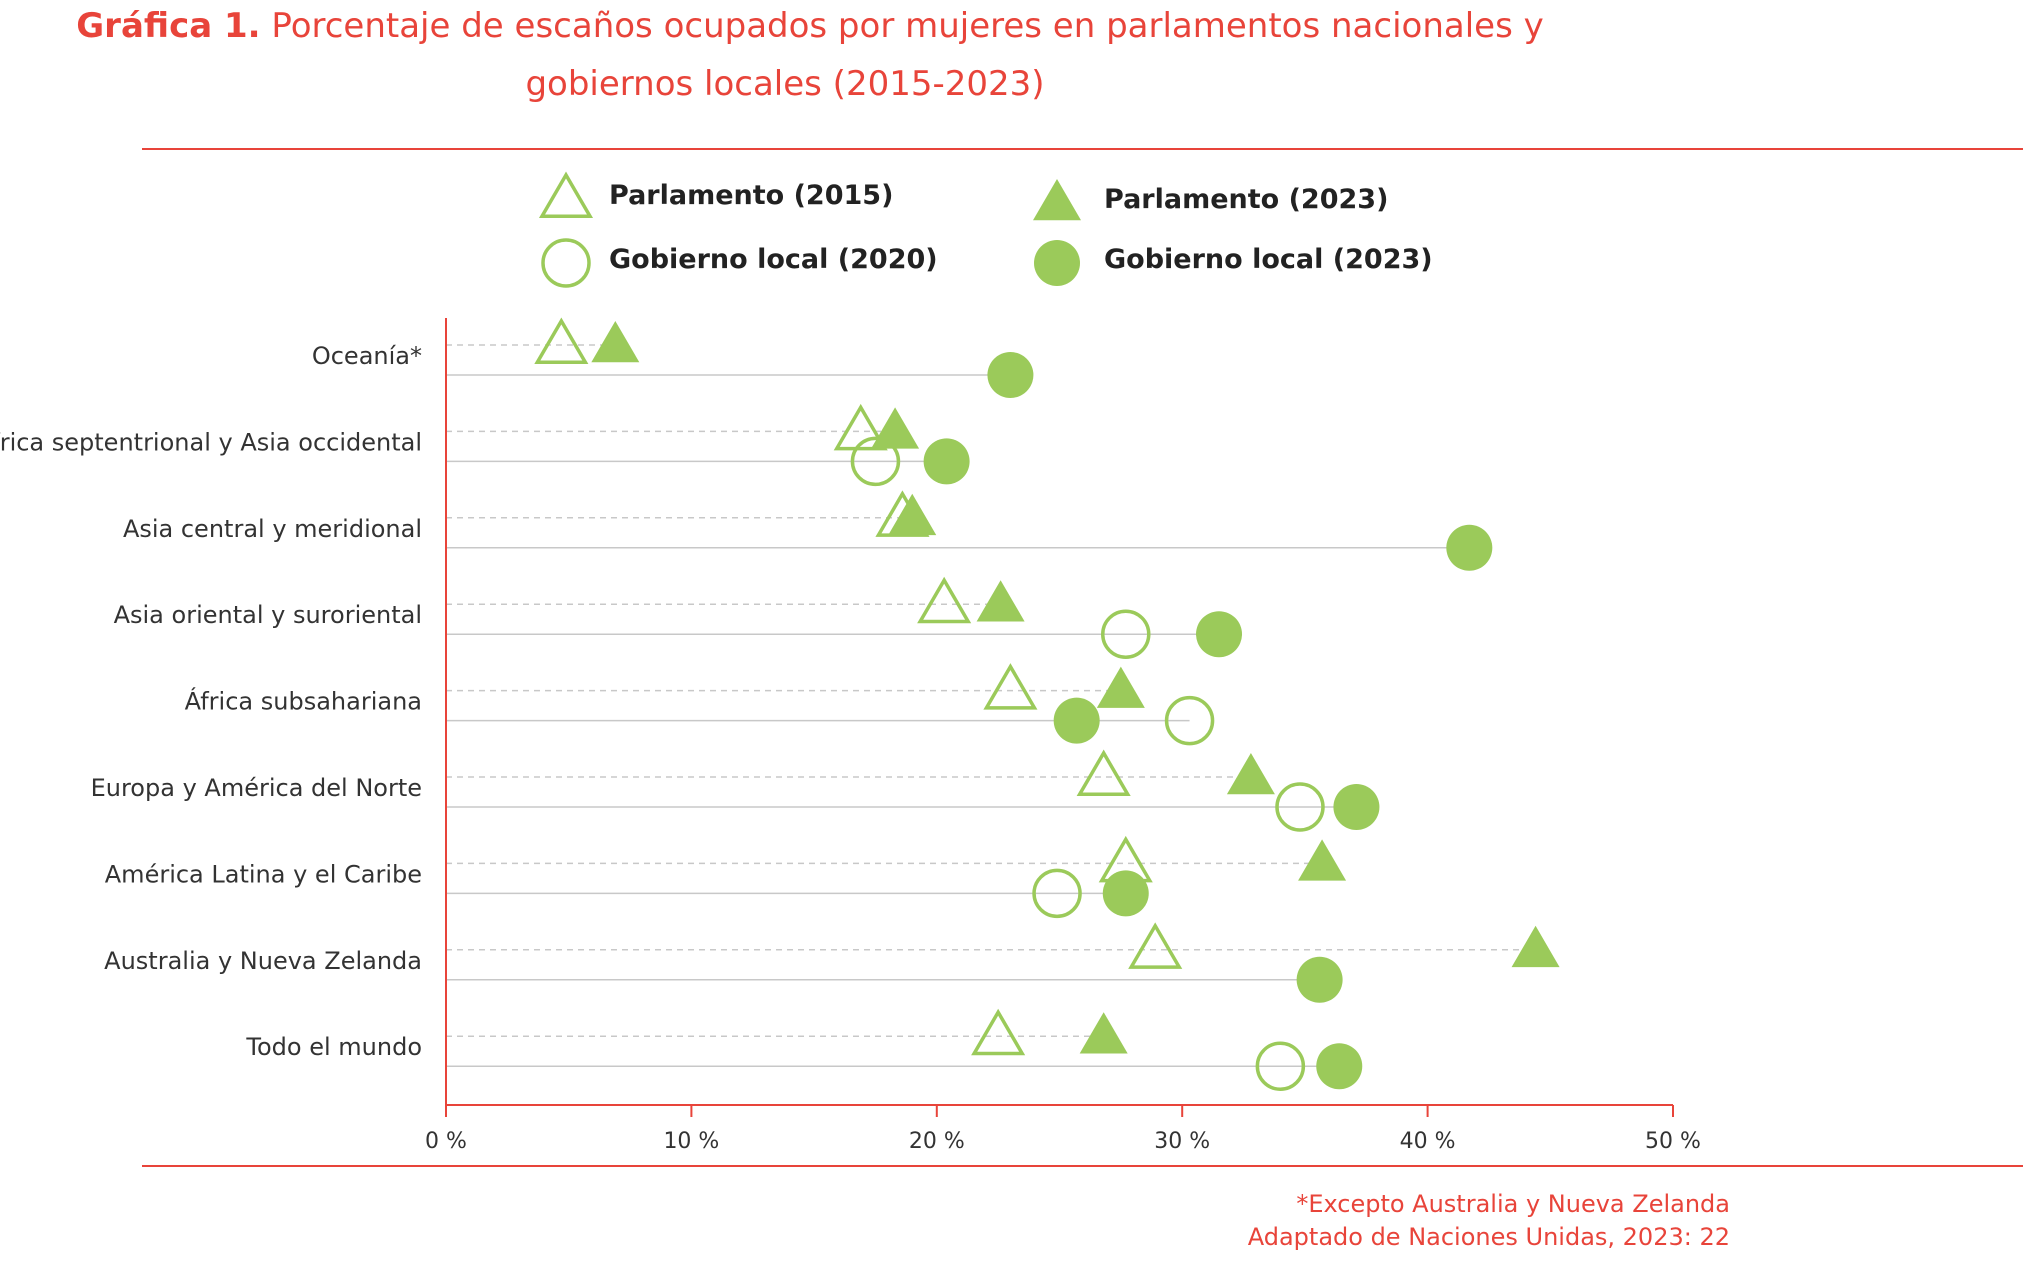 This screenshot has height=1265, width=2023. What do you see at coordinates (691, 1141) in the screenshot?
I see `x-tick-label: 10 %` at bounding box center [691, 1141].